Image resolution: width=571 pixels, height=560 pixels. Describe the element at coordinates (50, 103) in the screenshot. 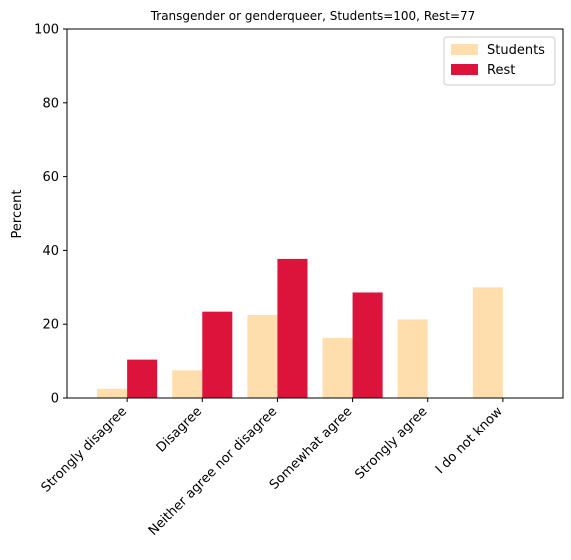

I see `y-tick-label: 80` at that location.